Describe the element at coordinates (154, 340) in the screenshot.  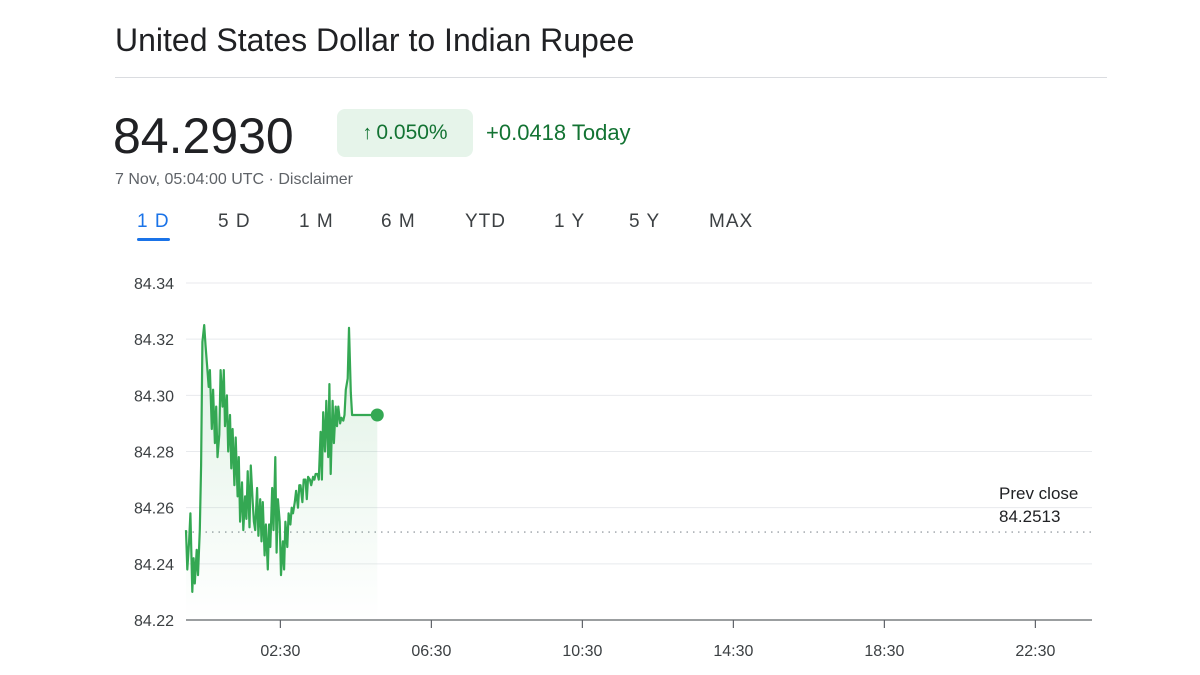
I see `y-tick-label: 84.32` at that location.